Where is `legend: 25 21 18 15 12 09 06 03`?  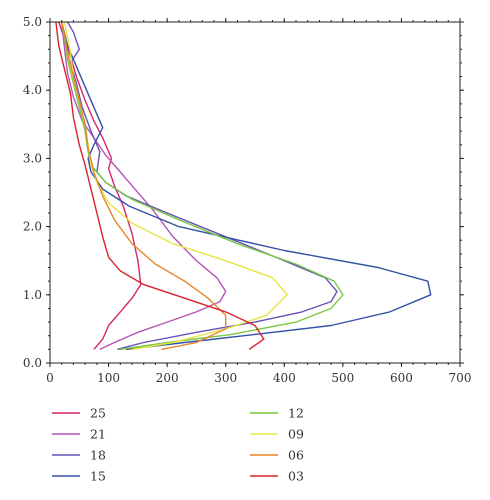
legend: 25 21 18 15 12 09 06 03 is located at coordinates (178, 445).